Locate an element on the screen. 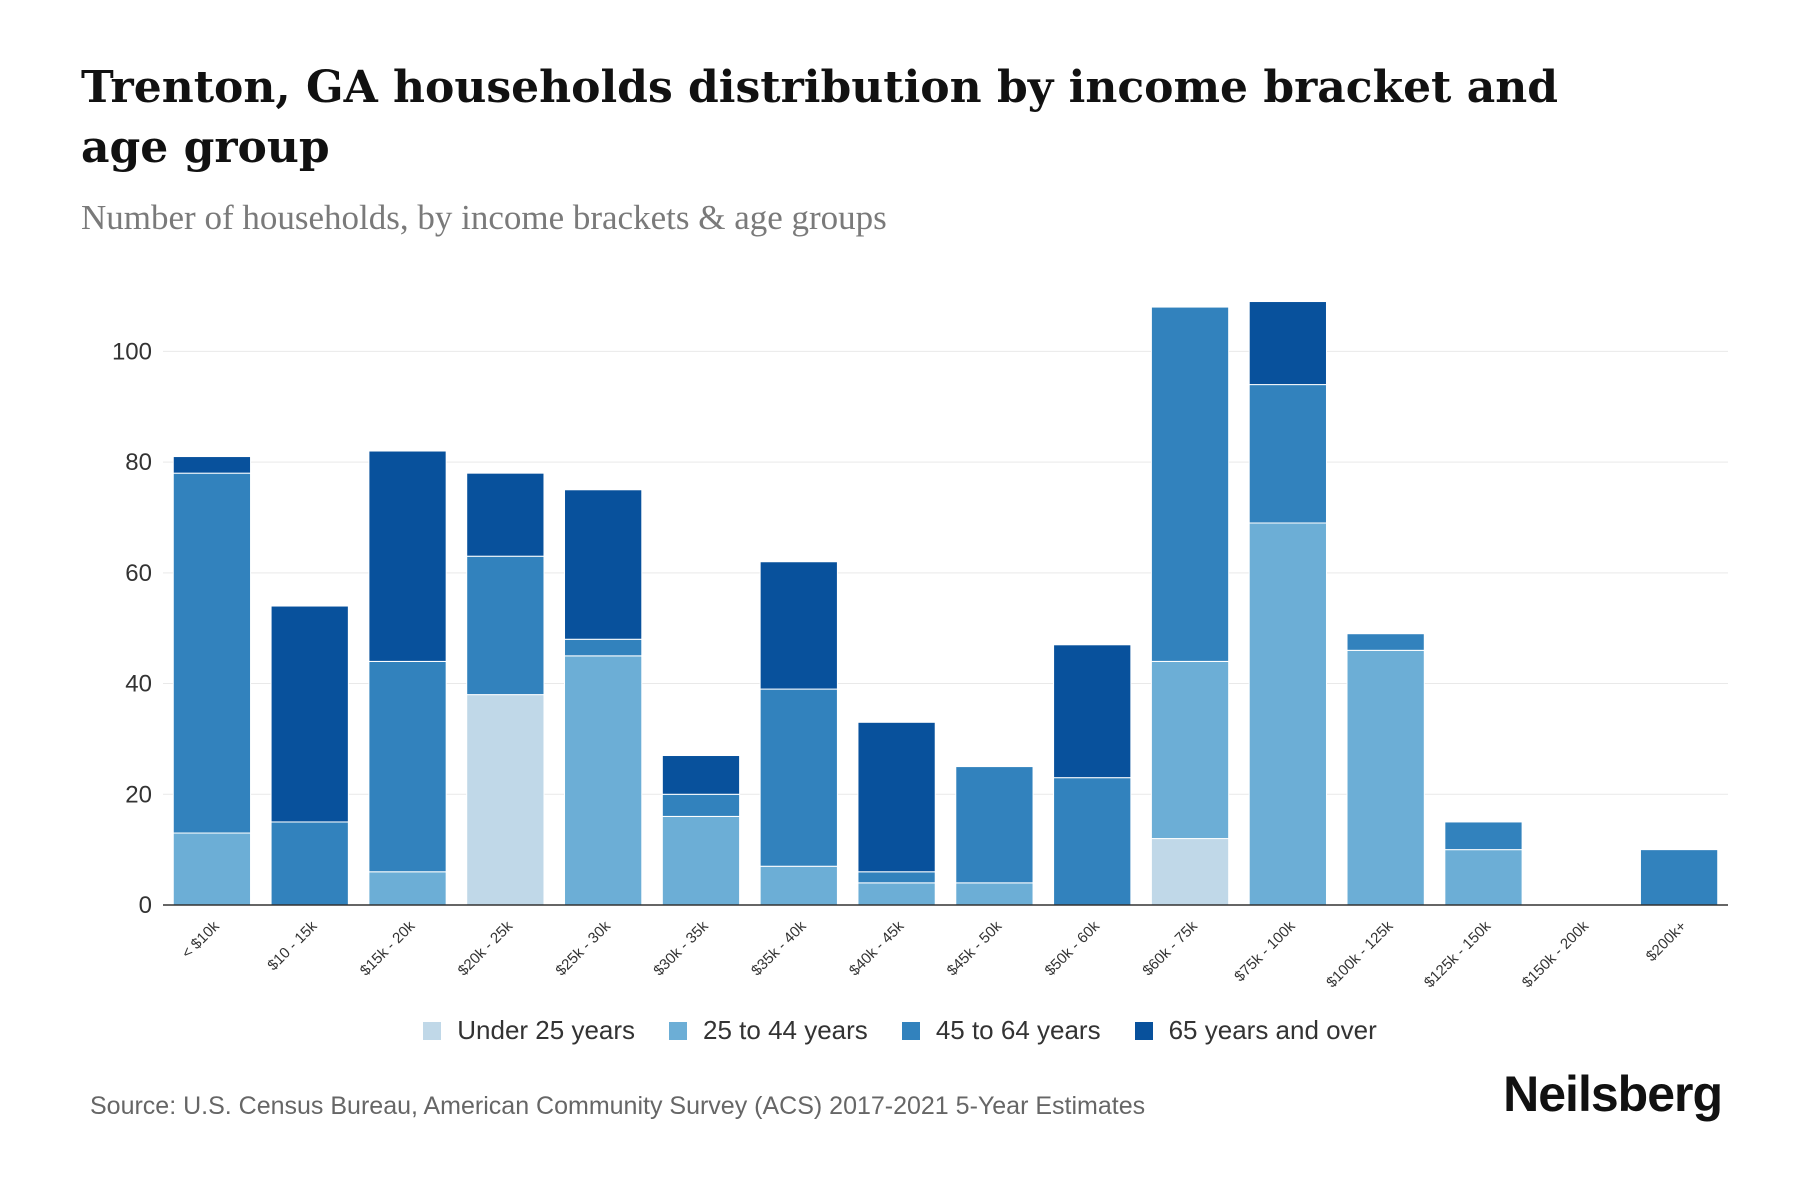 This screenshot has height=1200, width=1800. x-tick-label: $200k+ is located at coordinates (1666, 941).